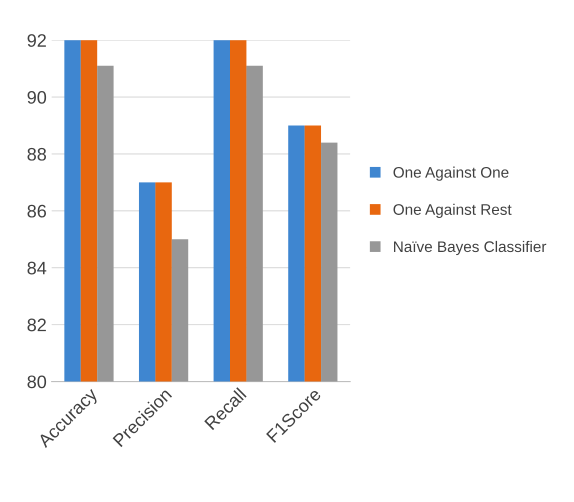 The image size is (574, 502). Describe the element at coordinates (37, 325) in the screenshot. I see `y-tick-label: 82` at that location.